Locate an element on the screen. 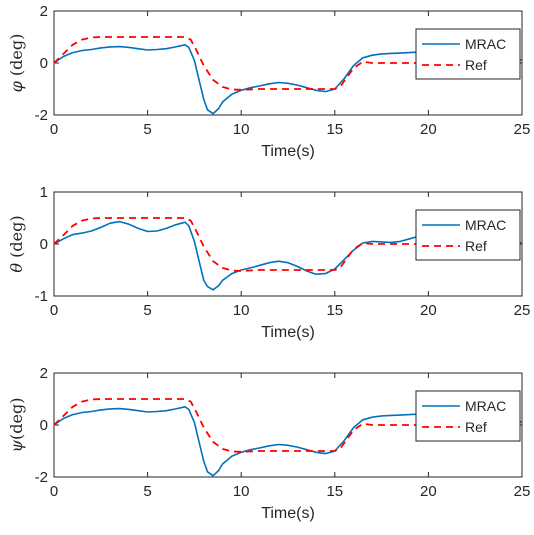  y-tick-label: 1 is located at coordinates (44, 192).